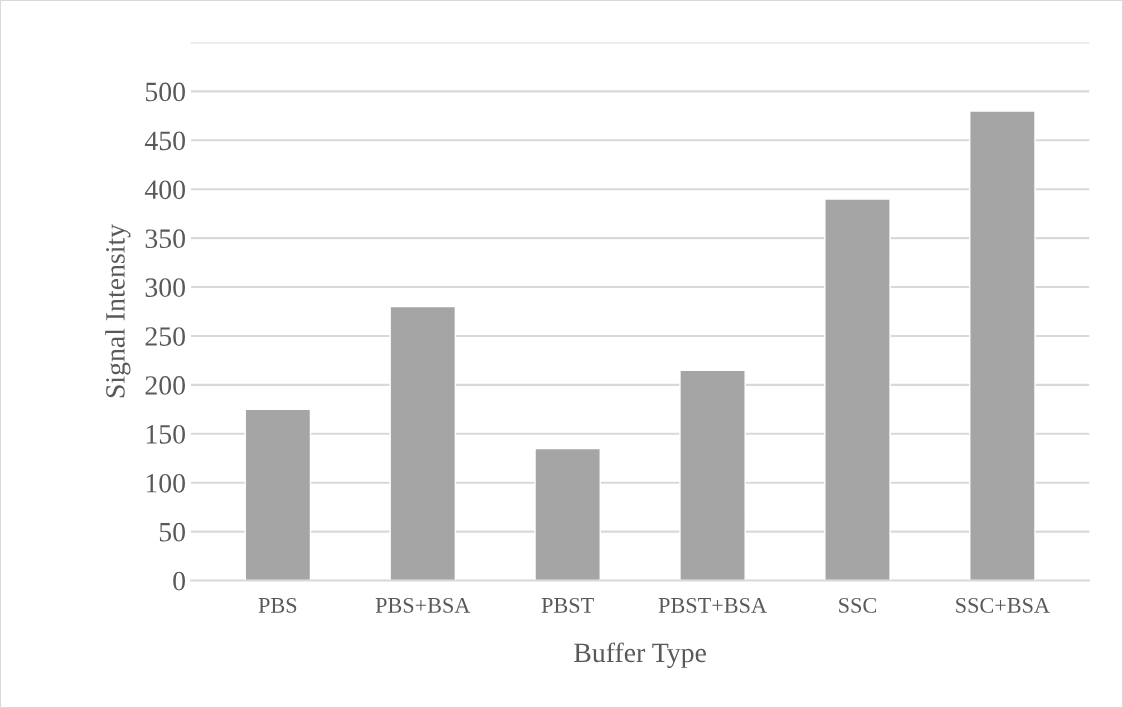 This screenshot has width=1123, height=708. Describe the element at coordinates (1003, 605) in the screenshot. I see `x-tick-label: SSC+BSA` at that location.